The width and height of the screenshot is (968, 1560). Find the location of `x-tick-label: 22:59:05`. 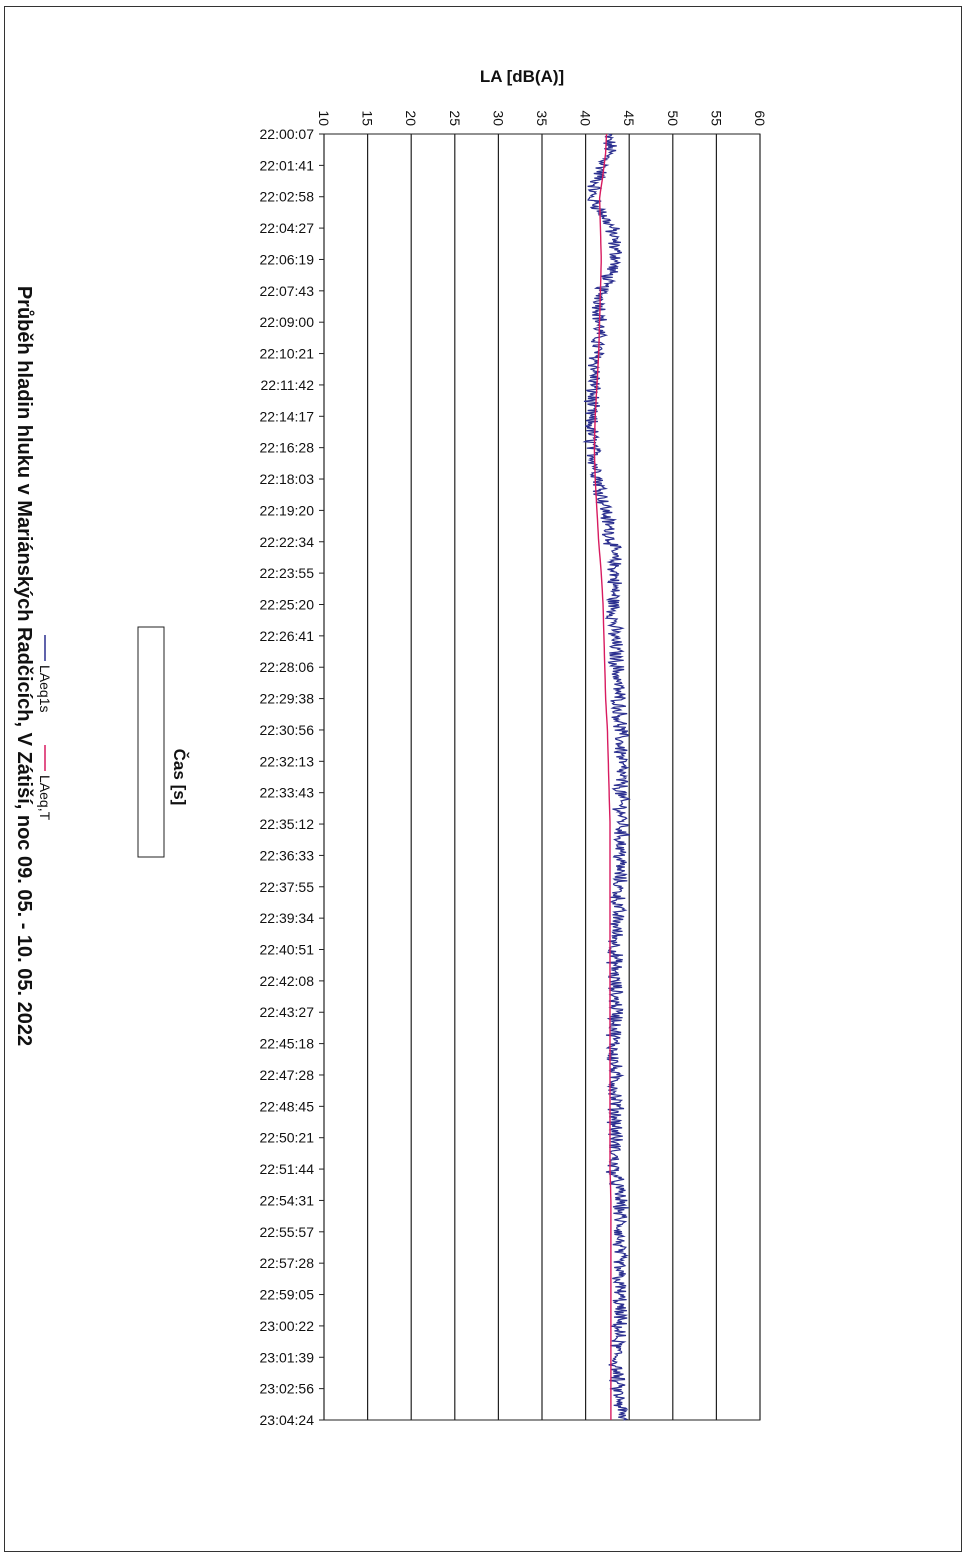

x-tick-label: 22:59:05 is located at coordinates (287, 1295).